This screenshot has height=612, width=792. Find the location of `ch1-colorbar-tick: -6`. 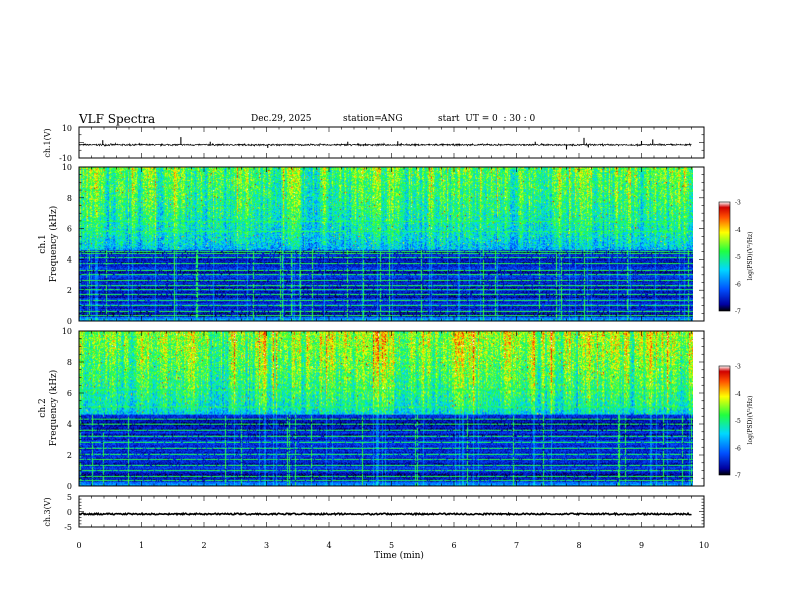

ch1-colorbar-tick: -6 is located at coordinates (738, 284).